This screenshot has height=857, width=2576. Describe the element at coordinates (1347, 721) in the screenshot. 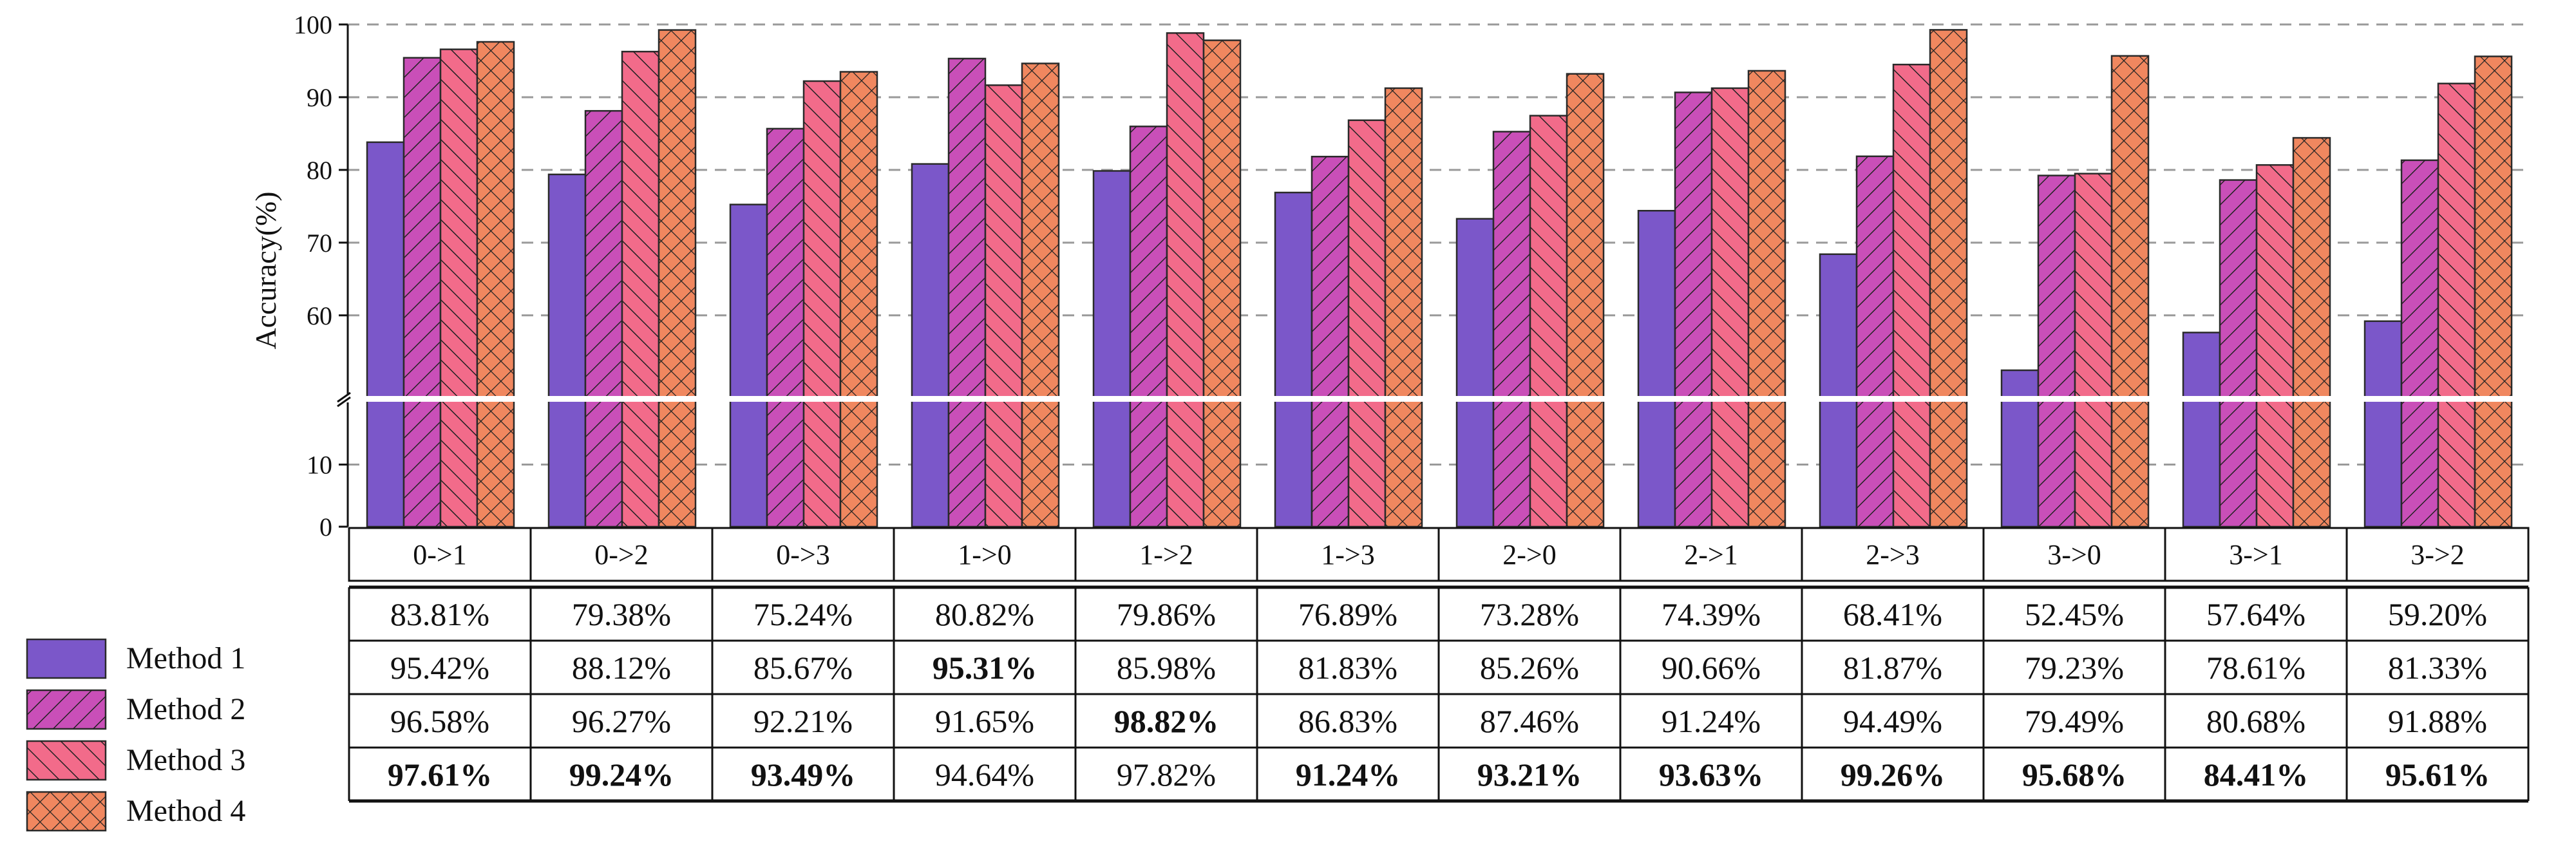

I see `data-label: 86.83%` at that location.